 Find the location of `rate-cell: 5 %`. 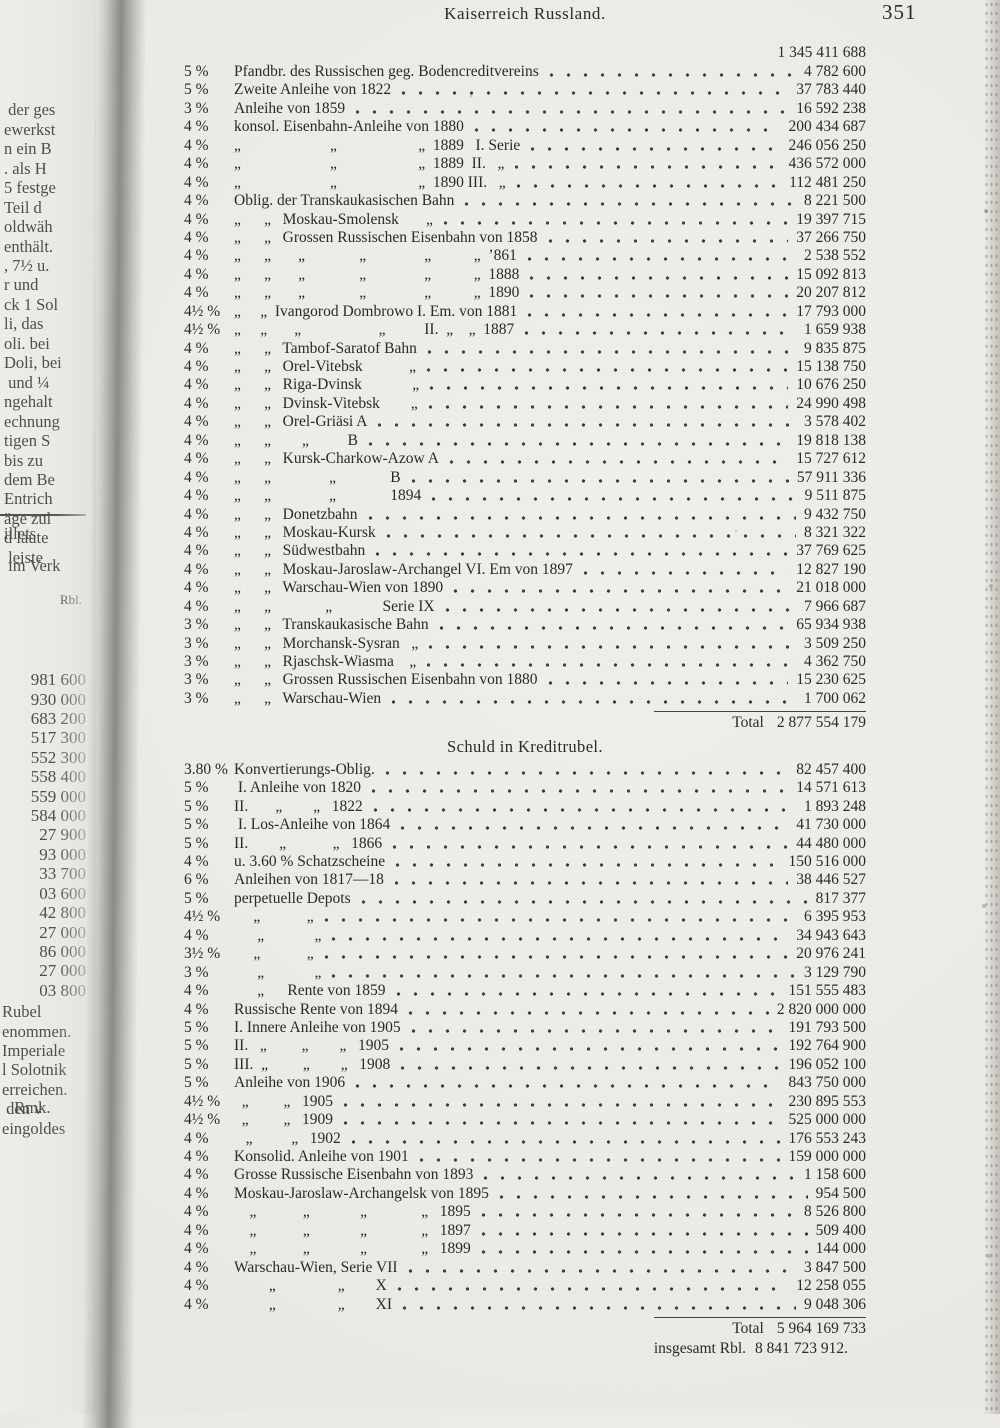

rate-cell: 5 % is located at coordinates (196, 1064).